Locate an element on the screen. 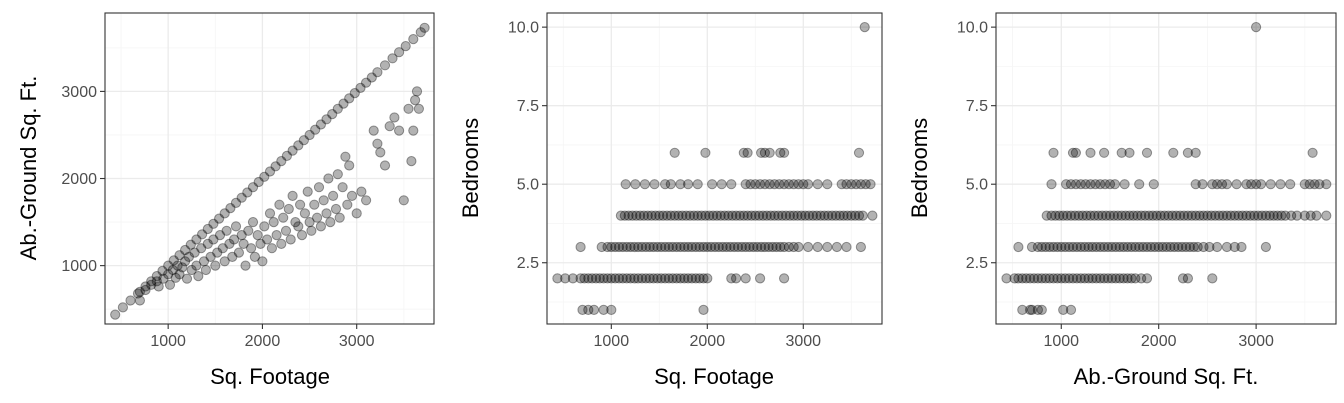  x-tick-label: 3000 is located at coordinates (1256, 341).